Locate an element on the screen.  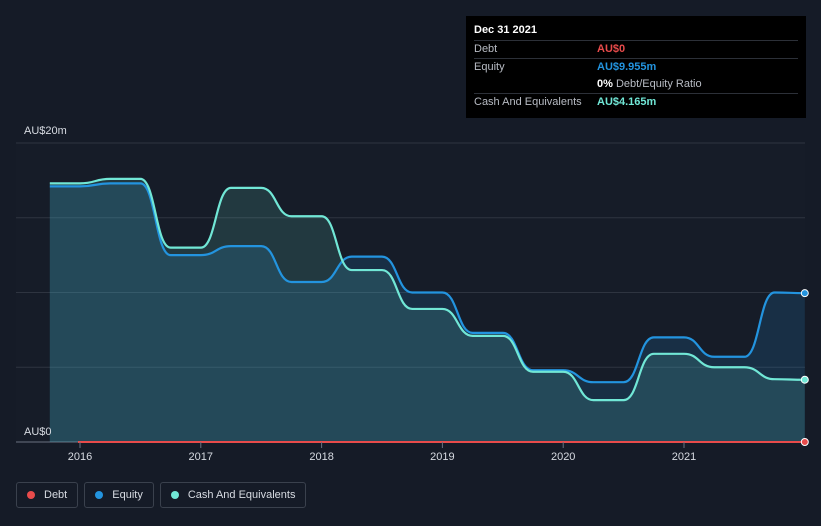
x-axis-ticks: 2016 2017 2018 2019 2020 2021 is located at coordinates (382, 452).